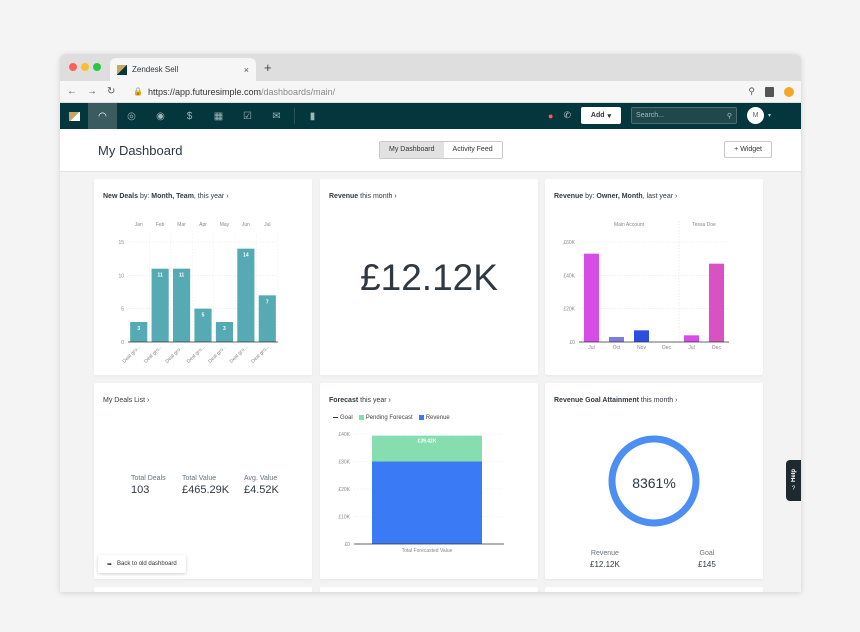 Image resolution: width=860 pixels, height=632 pixels. What do you see at coordinates (246, 225) in the screenshot?
I see `x-category-label: Jun` at bounding box center [246, 225].